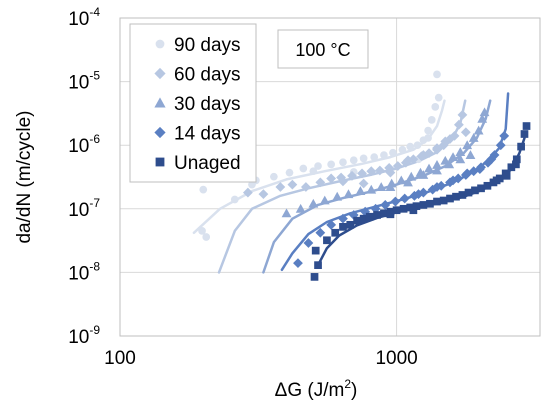  What do you see at coordinates (207, 45) in the screenshot?
I see `legend-label-90-days: 90 days` at bounding box center [207, 45].